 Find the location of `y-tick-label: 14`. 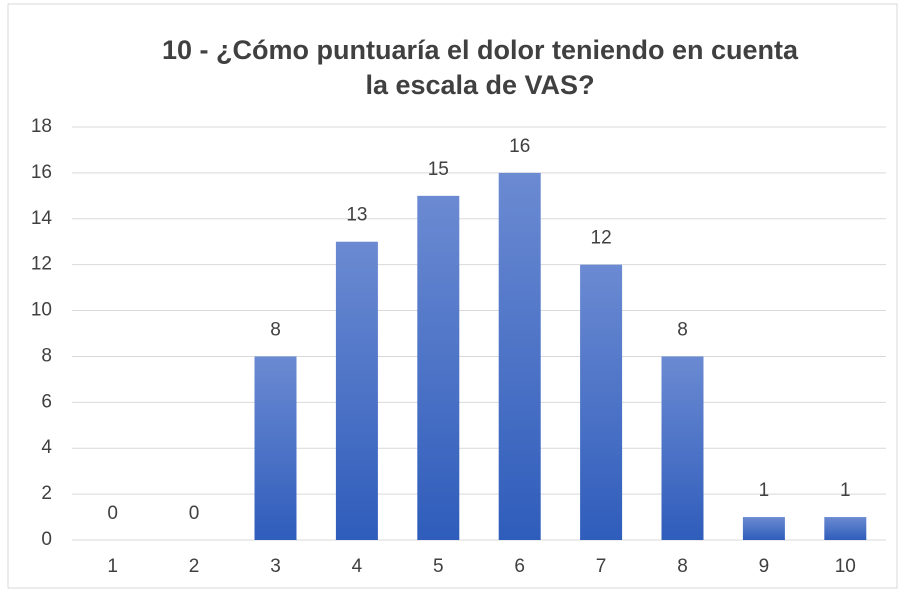

y-tick-label: 14 is located at coordinates (42, 218).